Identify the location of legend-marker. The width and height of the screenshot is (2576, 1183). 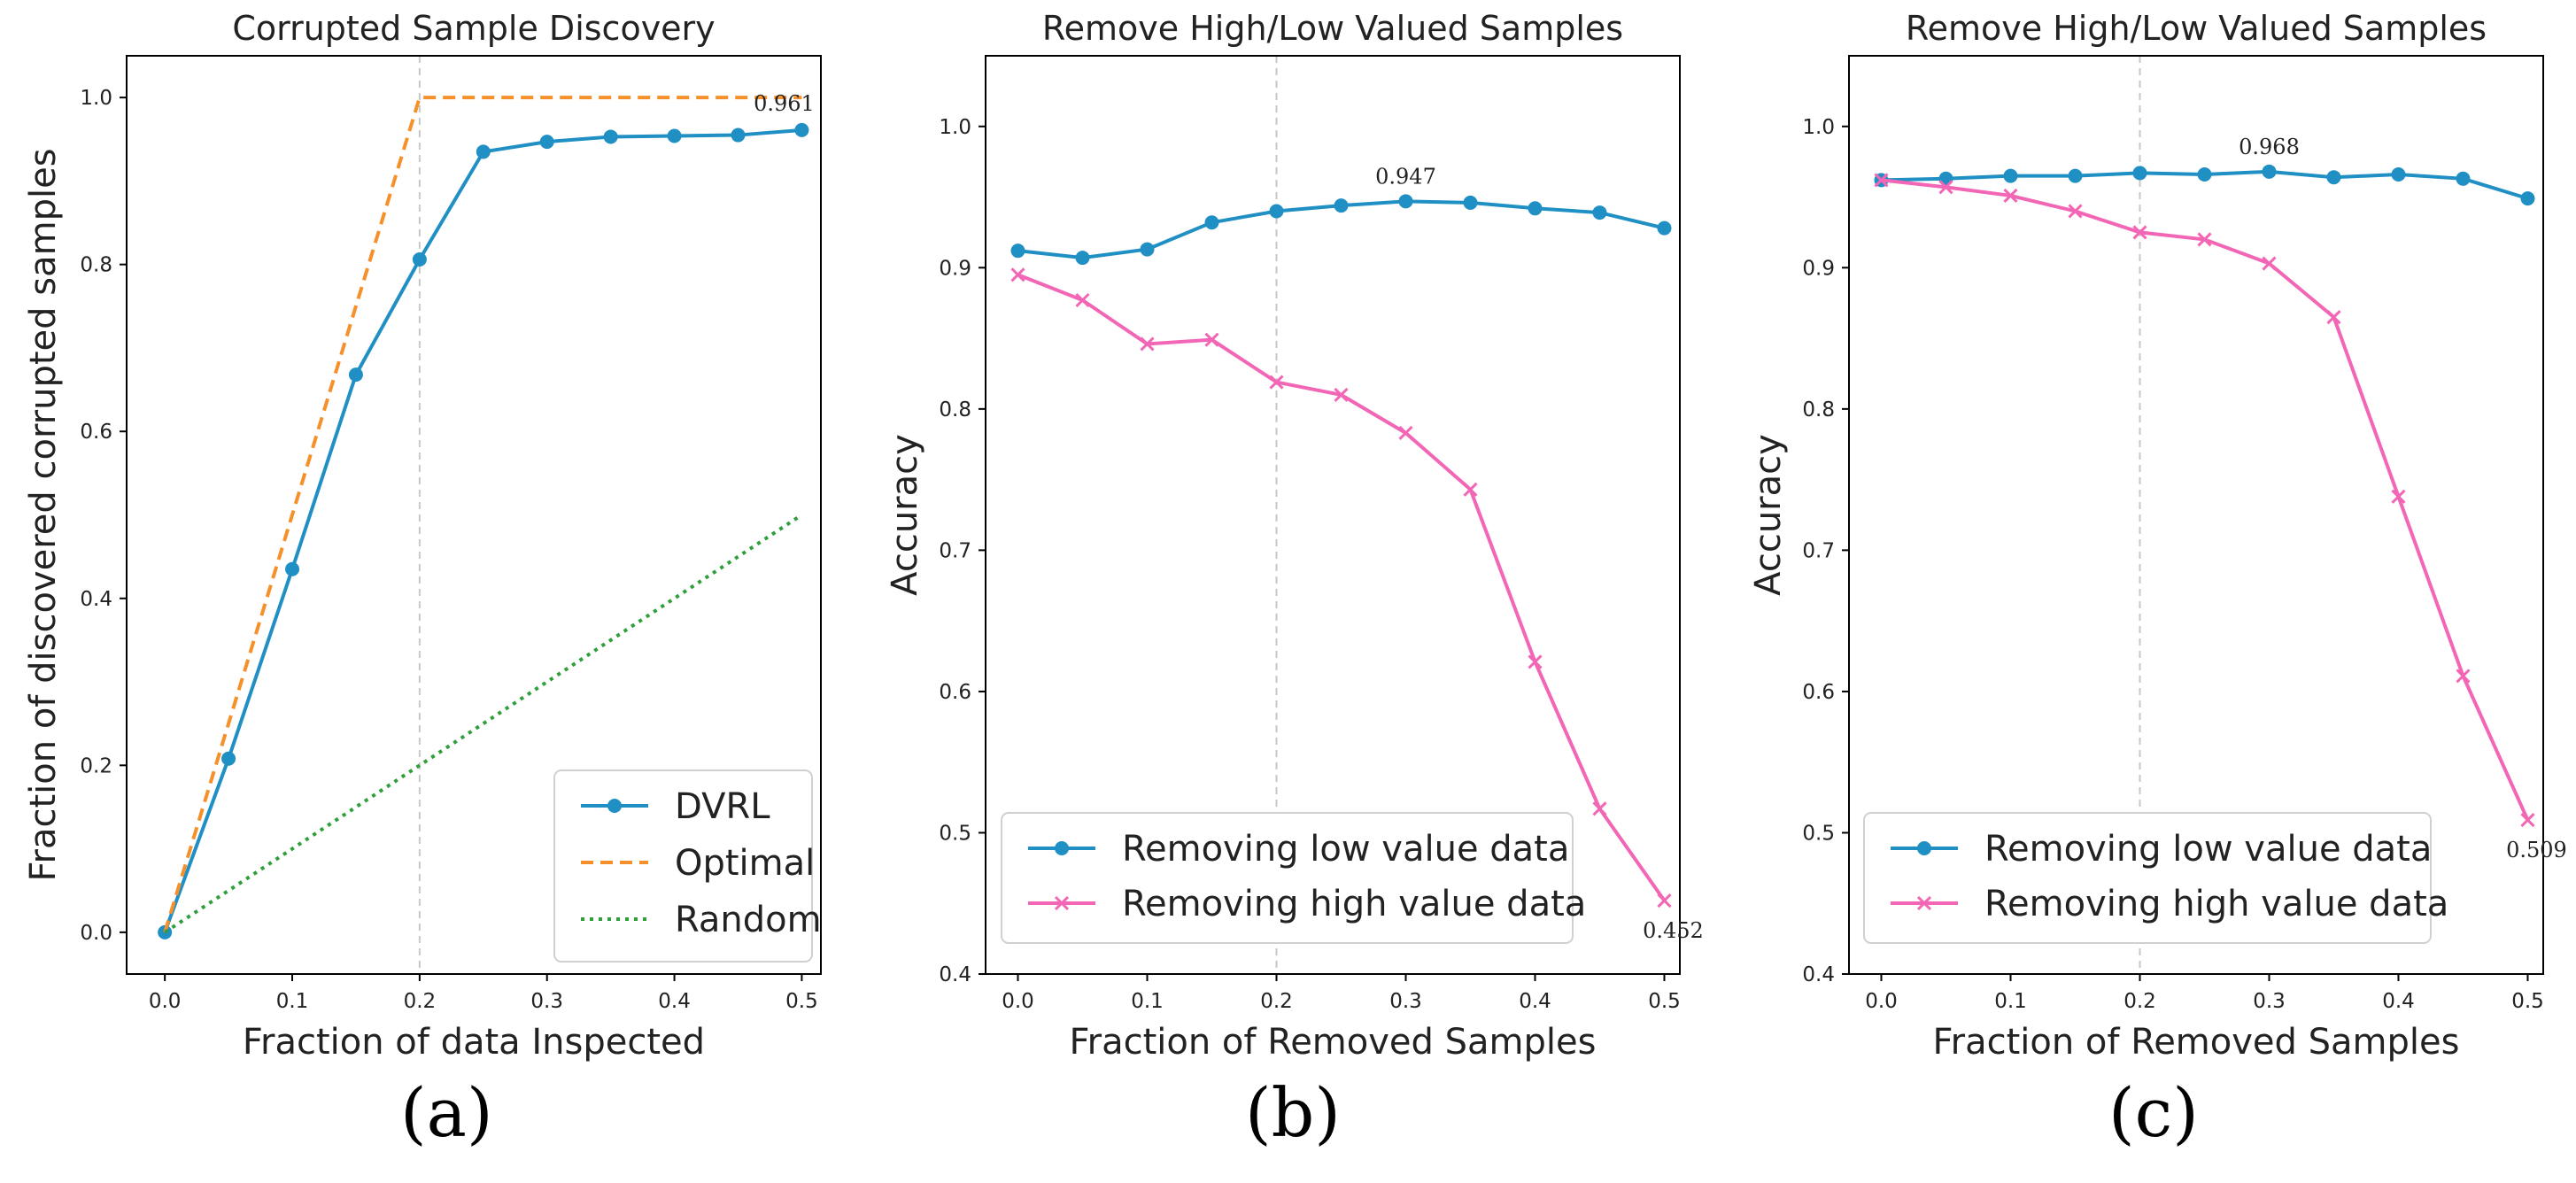
(1924, 903).